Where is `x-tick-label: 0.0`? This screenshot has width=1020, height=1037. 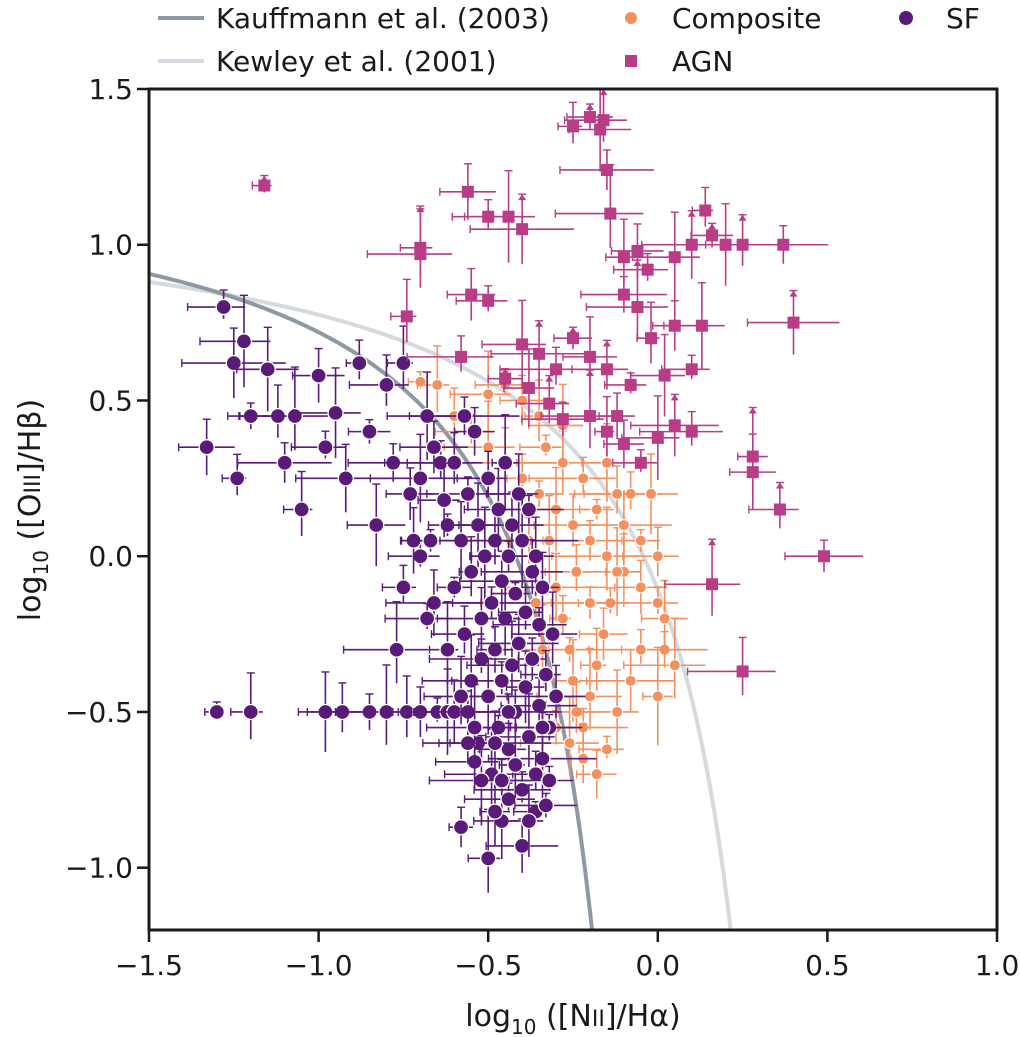 x-tick-label: 0.0 is located at coordinates (658, 965).